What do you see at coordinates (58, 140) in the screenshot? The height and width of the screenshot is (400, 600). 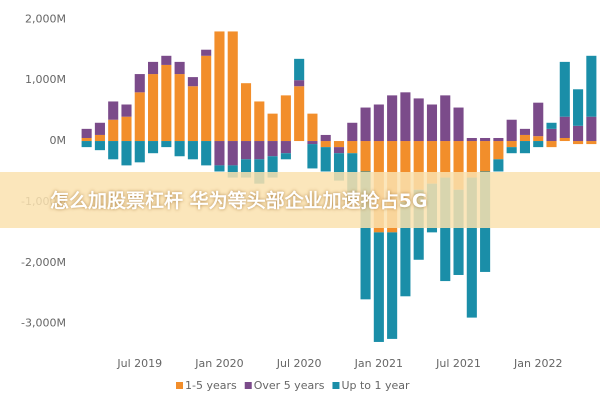 I see `y-tick-label: 0M` at bounding box center [58, 140].